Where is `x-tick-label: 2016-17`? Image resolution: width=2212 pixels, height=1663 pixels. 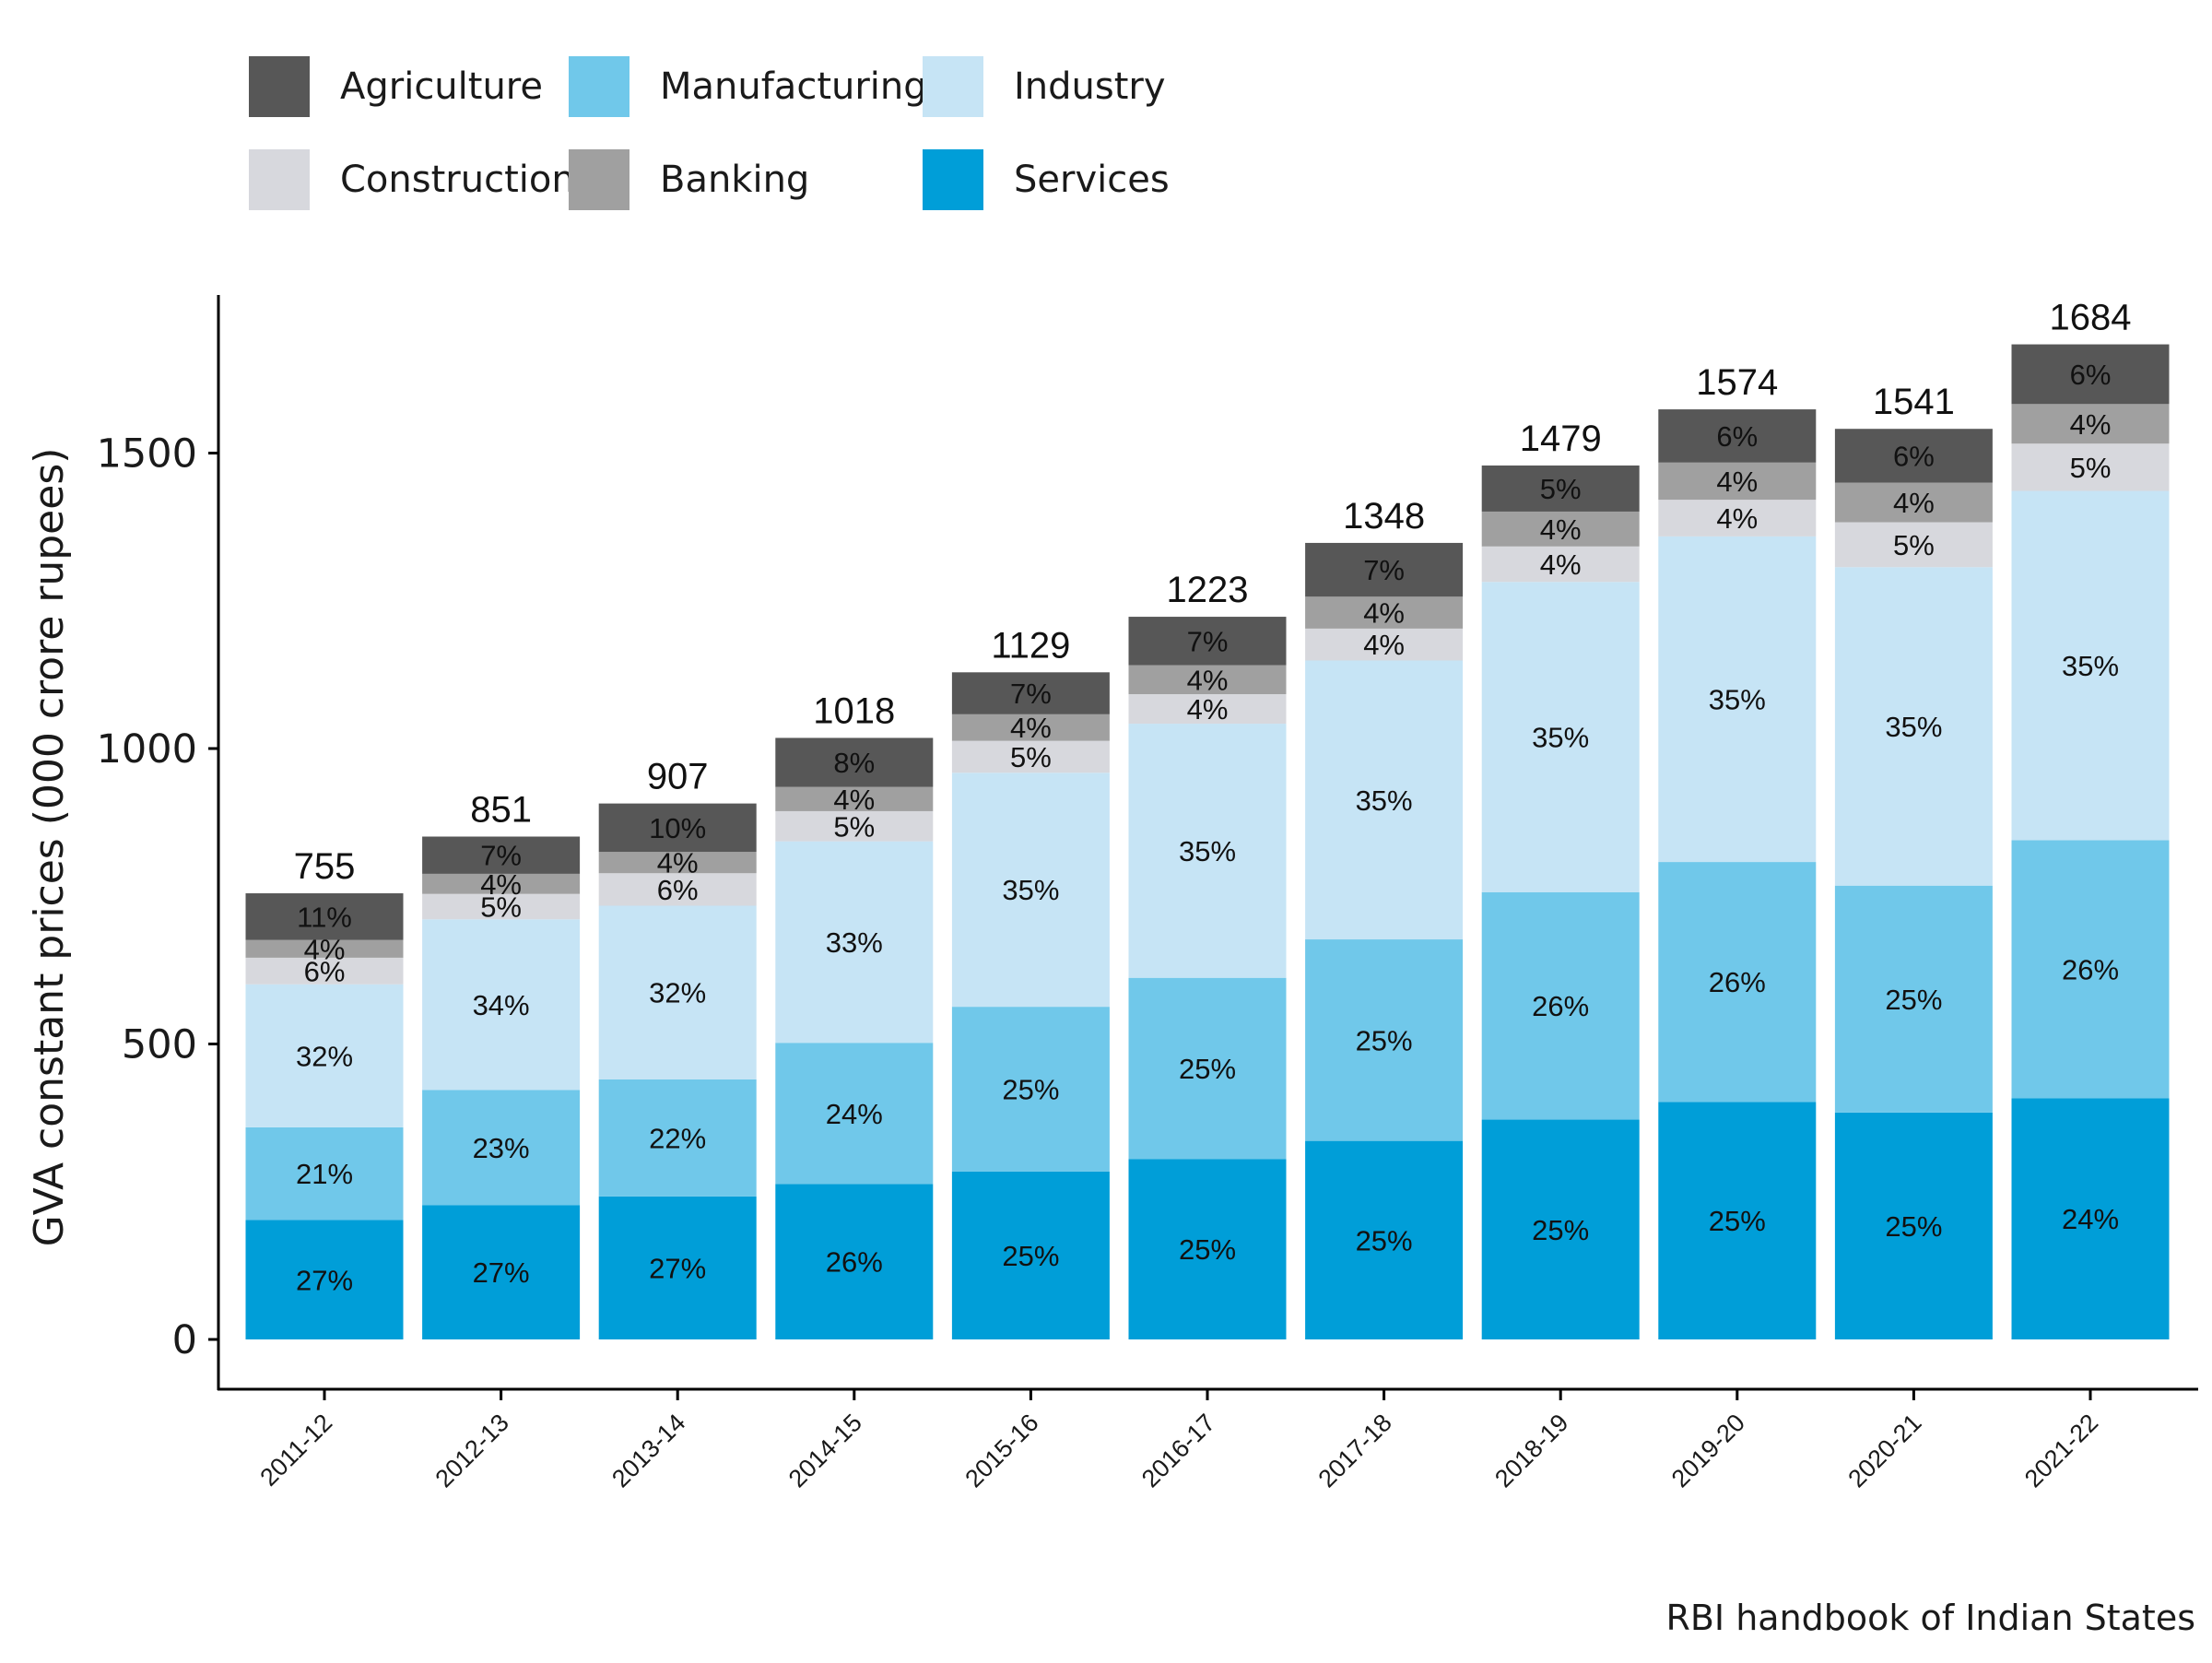 x-tick-label: 2016-17 is located at coordinates (1178, 1450).